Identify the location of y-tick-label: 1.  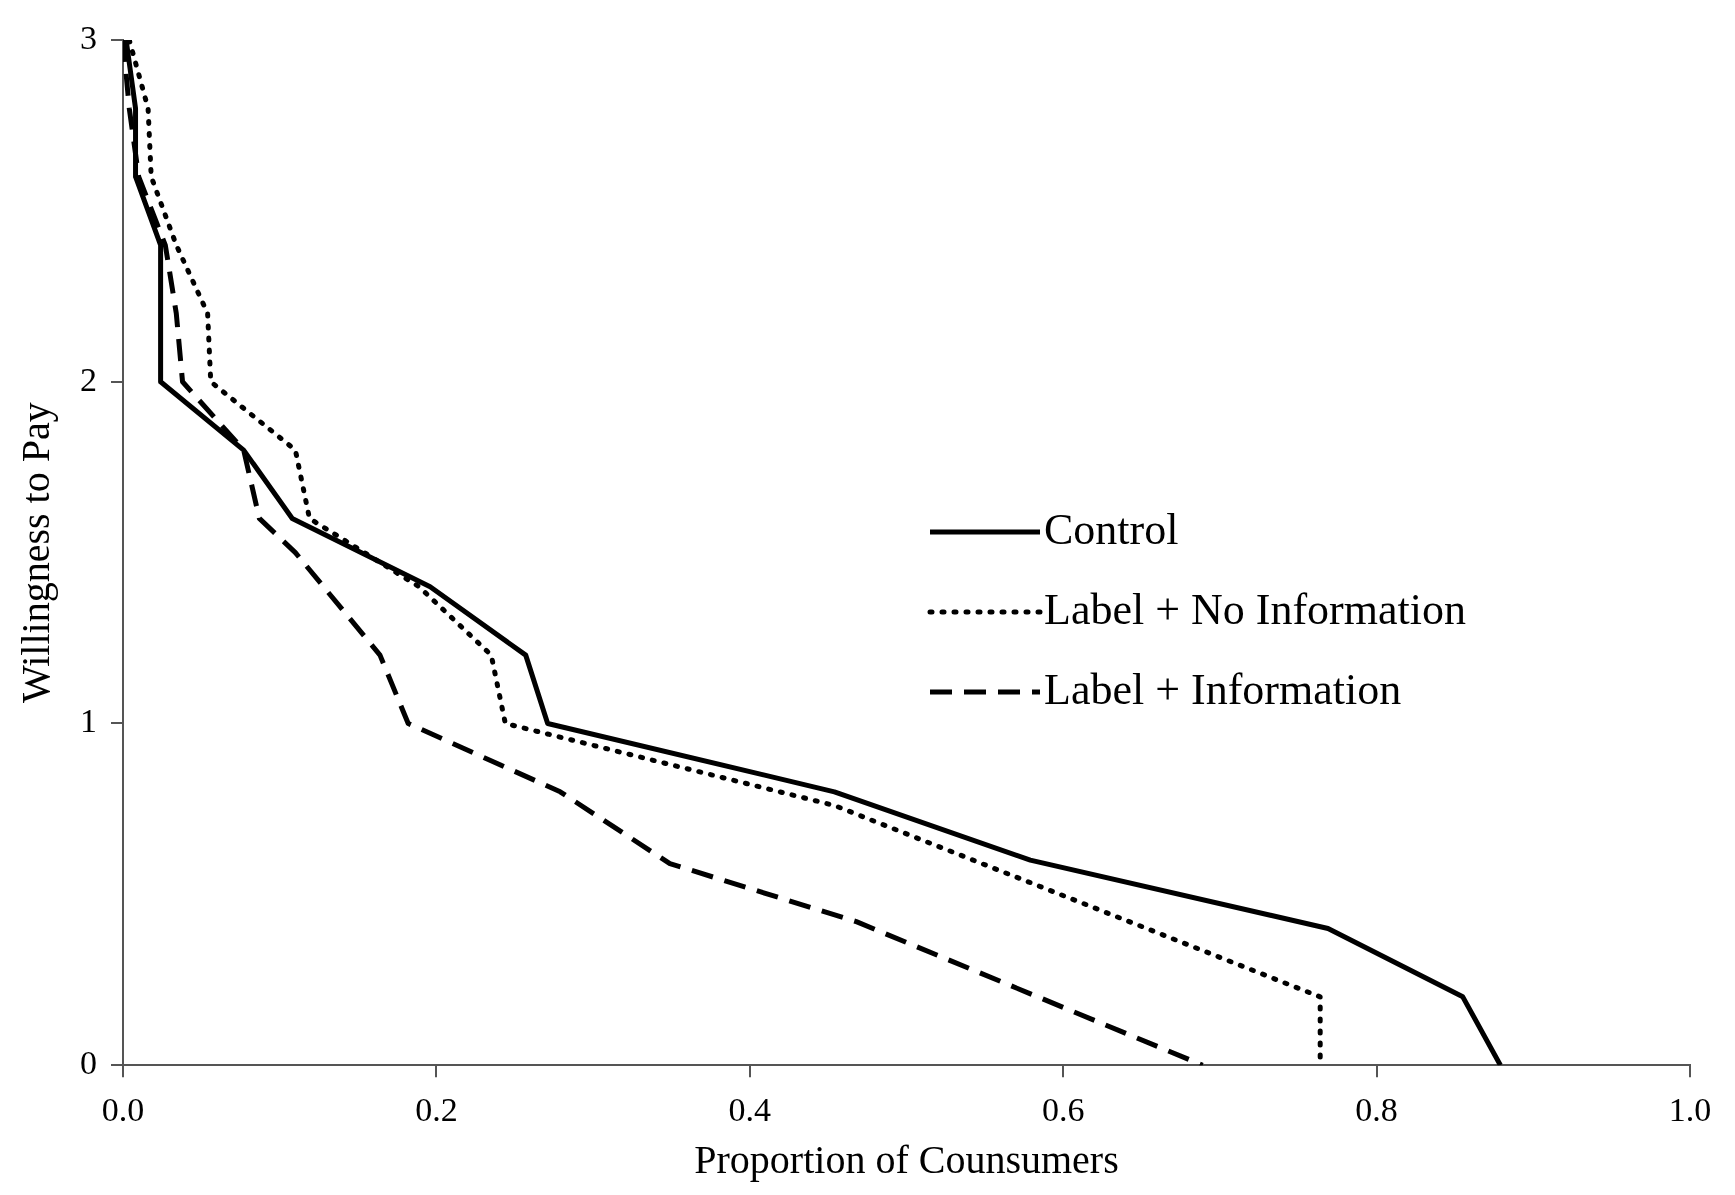
(88, 721).